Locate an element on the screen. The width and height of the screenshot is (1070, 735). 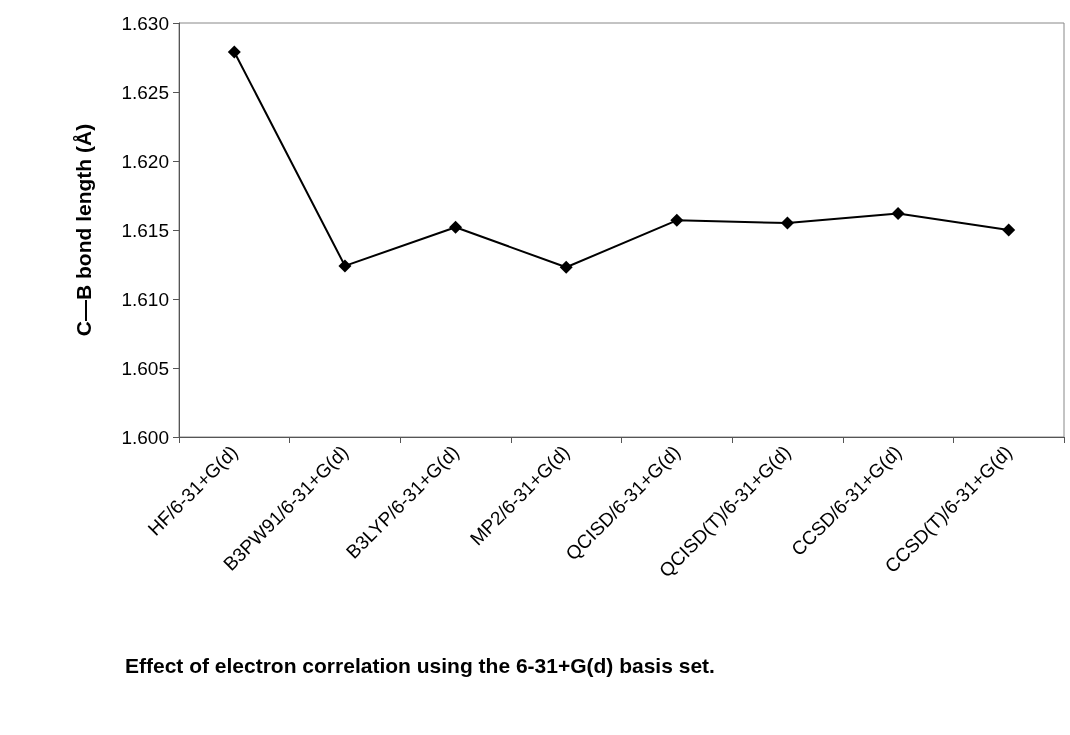
y-tick-label: 1.620 is located at coordinates (145, 161).